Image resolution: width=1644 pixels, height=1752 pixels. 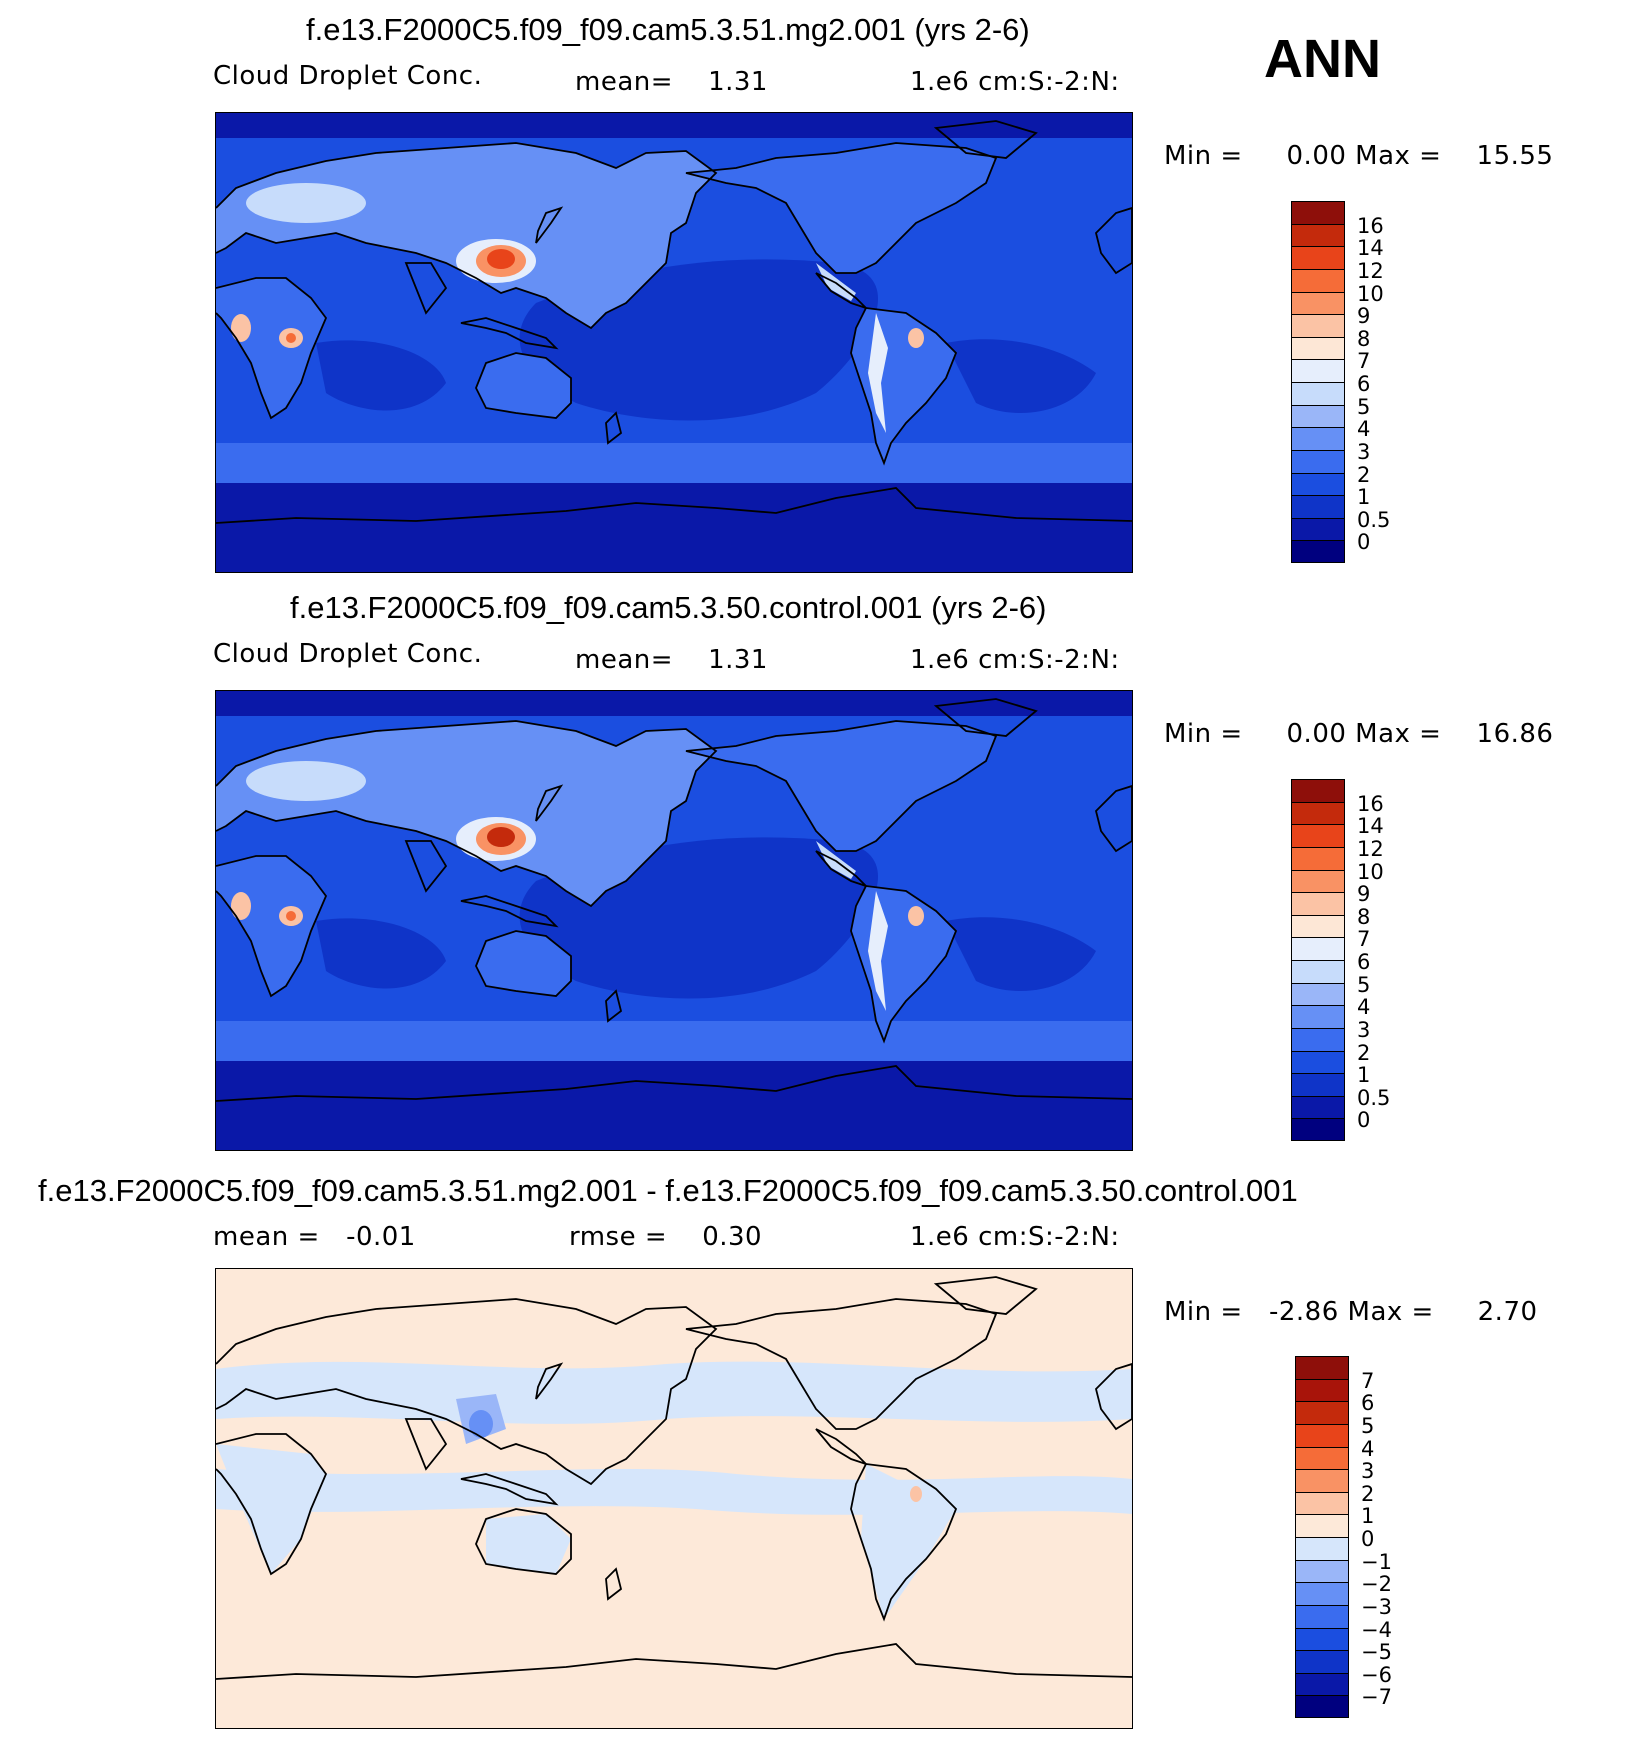 I want to click on colorbar-0-tick-label: 1, so click(x=1364, y=497).